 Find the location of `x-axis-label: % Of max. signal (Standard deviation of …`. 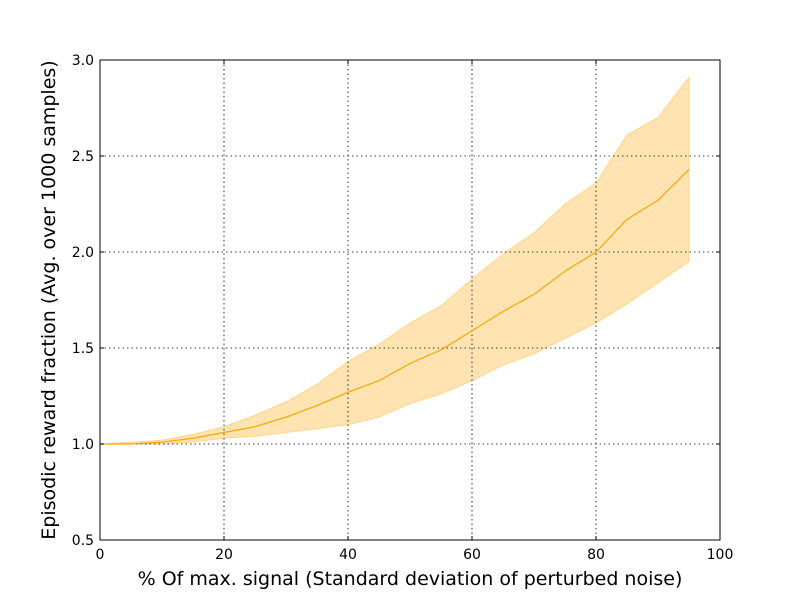

x-axis-label: % Of max. signal (Standard deviation of … is located at coordinates (410, 579).